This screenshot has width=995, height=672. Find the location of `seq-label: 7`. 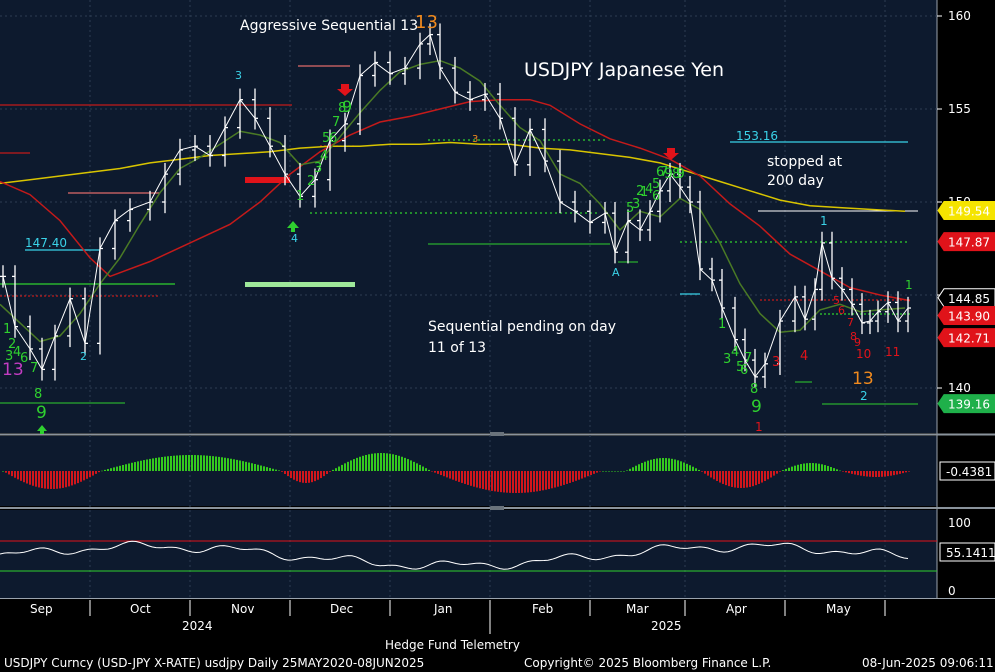

seq-label: 7 is located at coordinates (850, 322).